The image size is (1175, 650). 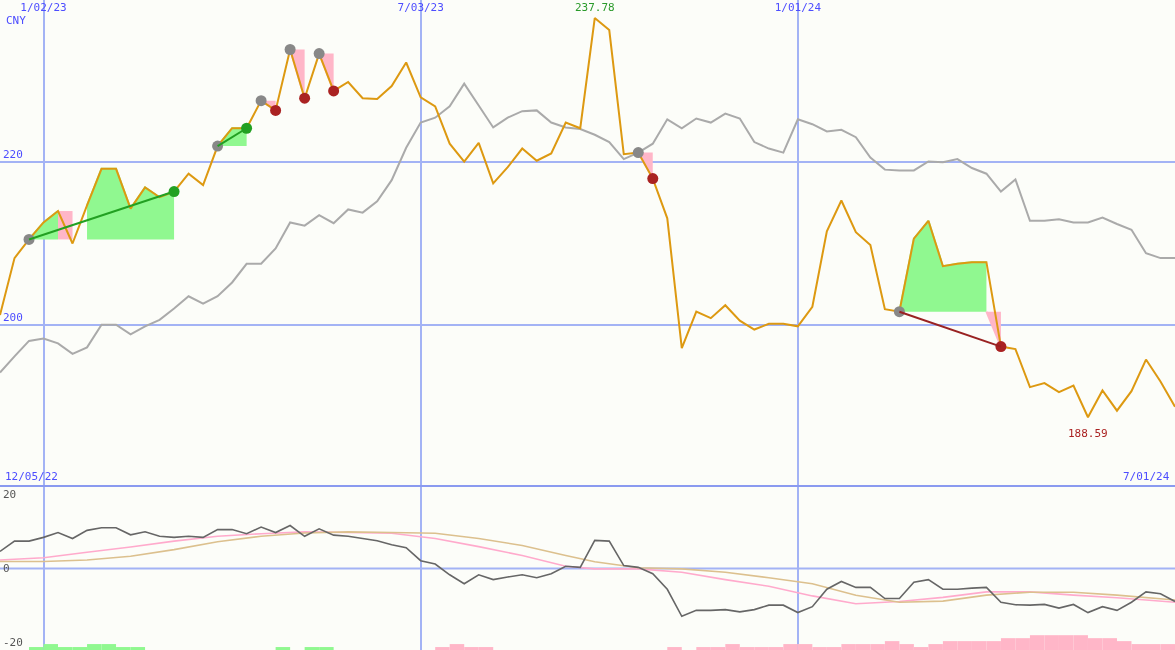 I want to click on x-tick-label: 1/01/24, so click(x=798, y=7).